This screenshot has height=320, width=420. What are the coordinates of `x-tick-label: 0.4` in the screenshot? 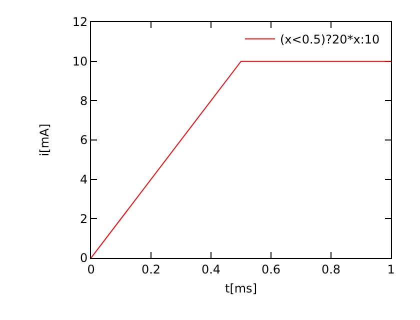 It's located at (211, 269).